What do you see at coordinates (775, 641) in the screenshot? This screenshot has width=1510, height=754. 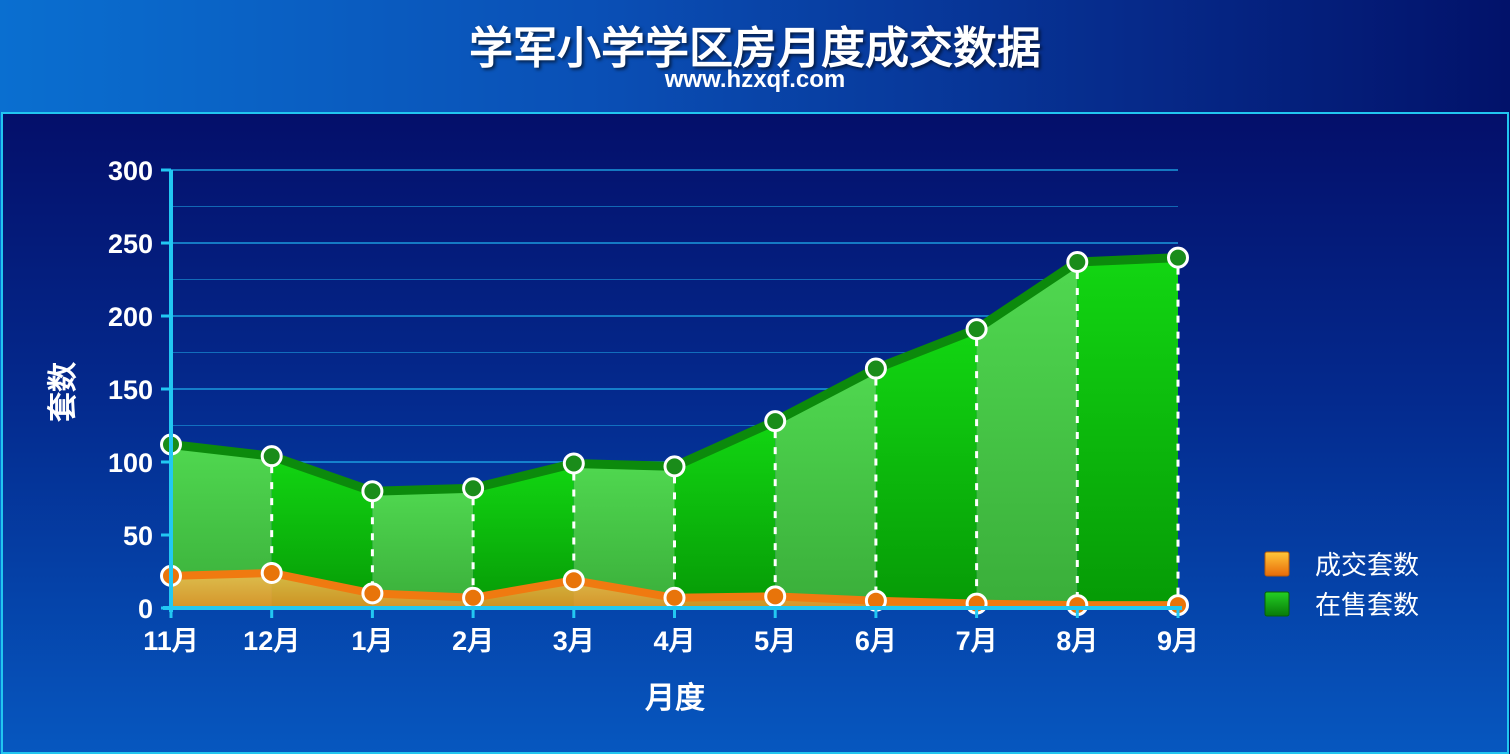 I see `x-tick-label: 5月` at bounding box center [775, 641].